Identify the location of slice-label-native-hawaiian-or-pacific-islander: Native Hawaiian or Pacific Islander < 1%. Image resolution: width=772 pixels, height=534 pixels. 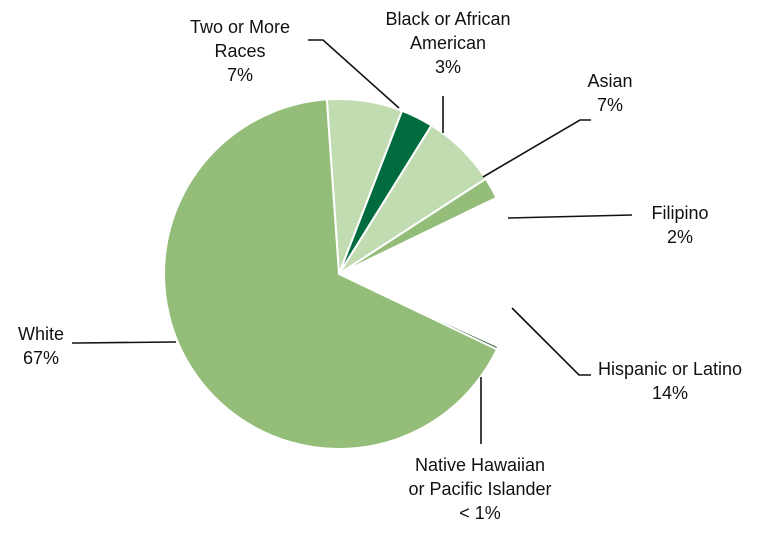
(479, 489).